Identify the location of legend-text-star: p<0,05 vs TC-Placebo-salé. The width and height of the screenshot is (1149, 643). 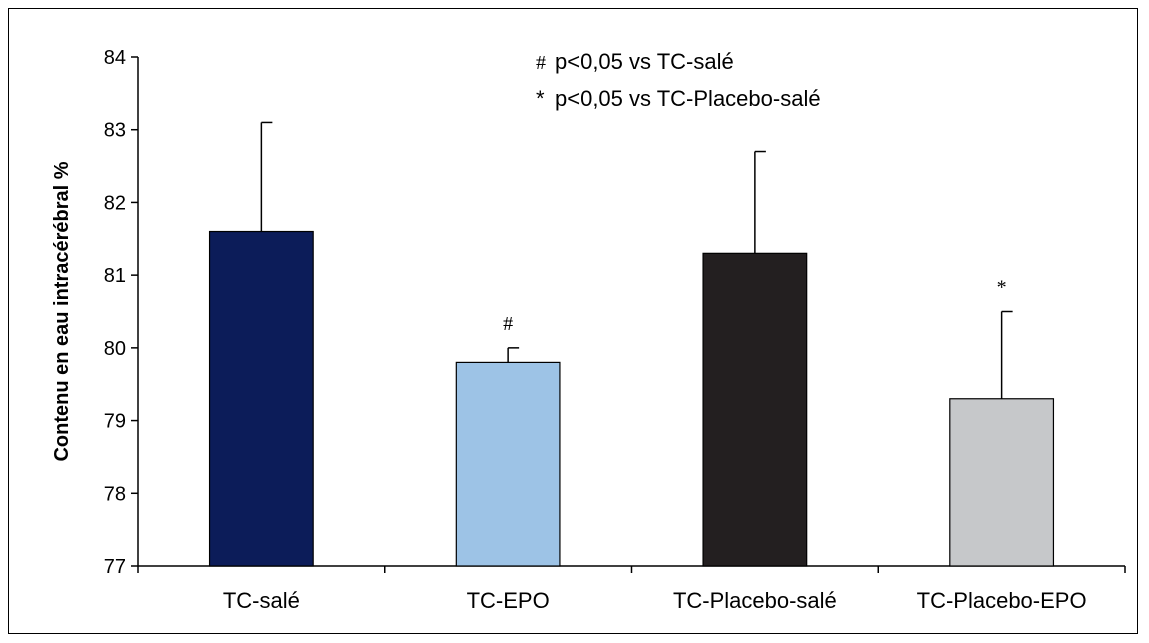
(688, 98).